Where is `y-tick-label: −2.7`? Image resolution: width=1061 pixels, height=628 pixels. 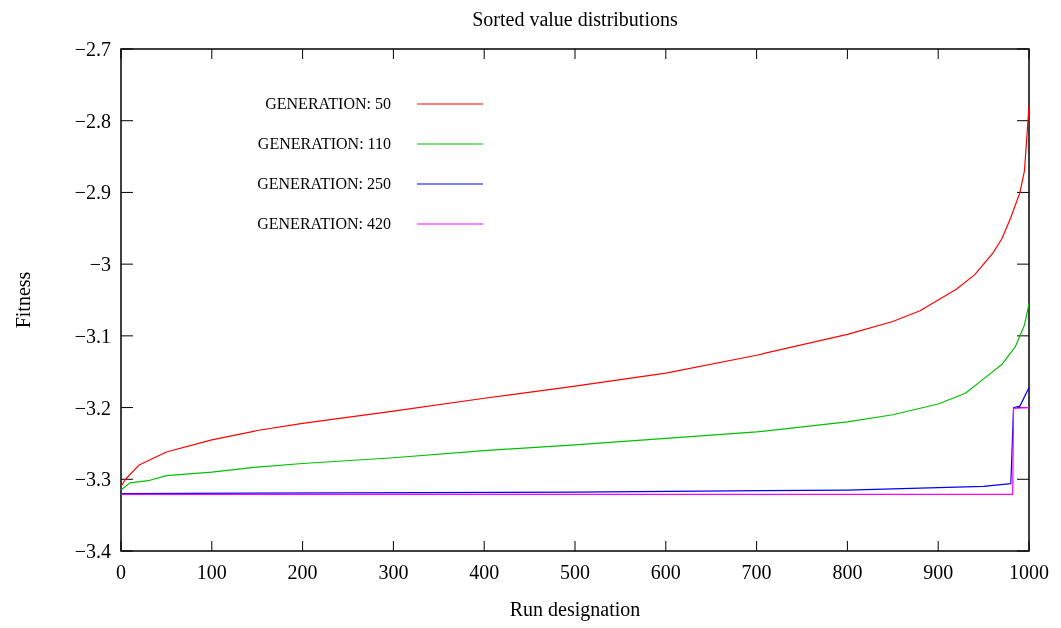
y-tick-label: −2.7 is located at coordinates (92, 49).